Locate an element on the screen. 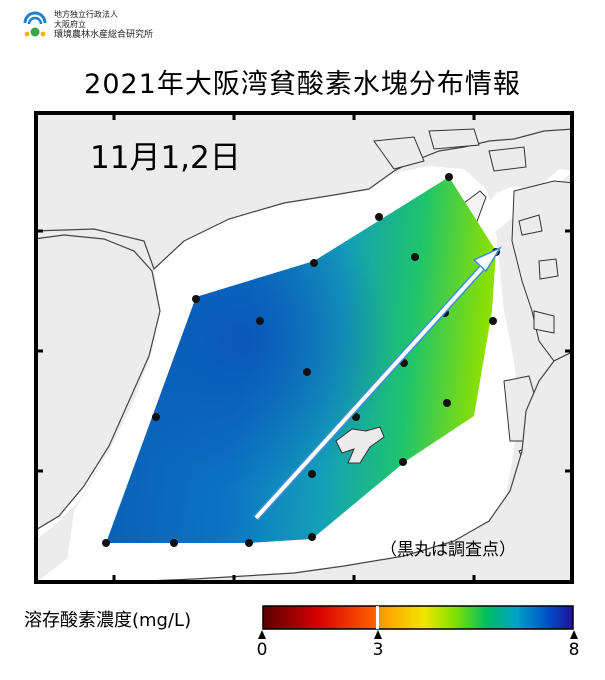 The height and width of the screenshot is (680, 605). station-note: （黒丸は調査点） is located at coordinates (448, 550).